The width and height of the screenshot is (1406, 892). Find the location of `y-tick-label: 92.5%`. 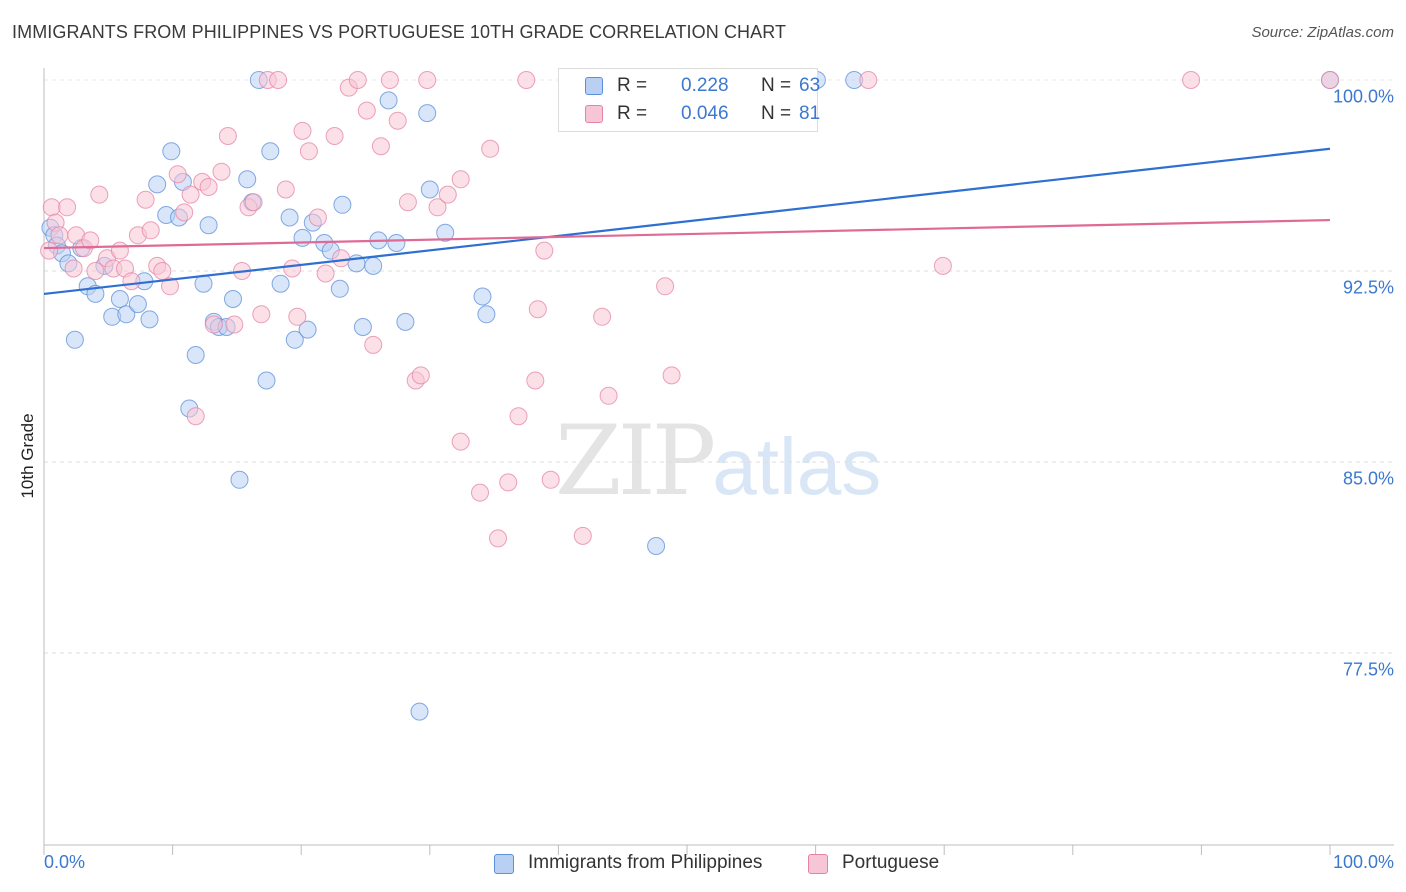

y-tick-label: 92.5% is located at coordinates (1368, 287).